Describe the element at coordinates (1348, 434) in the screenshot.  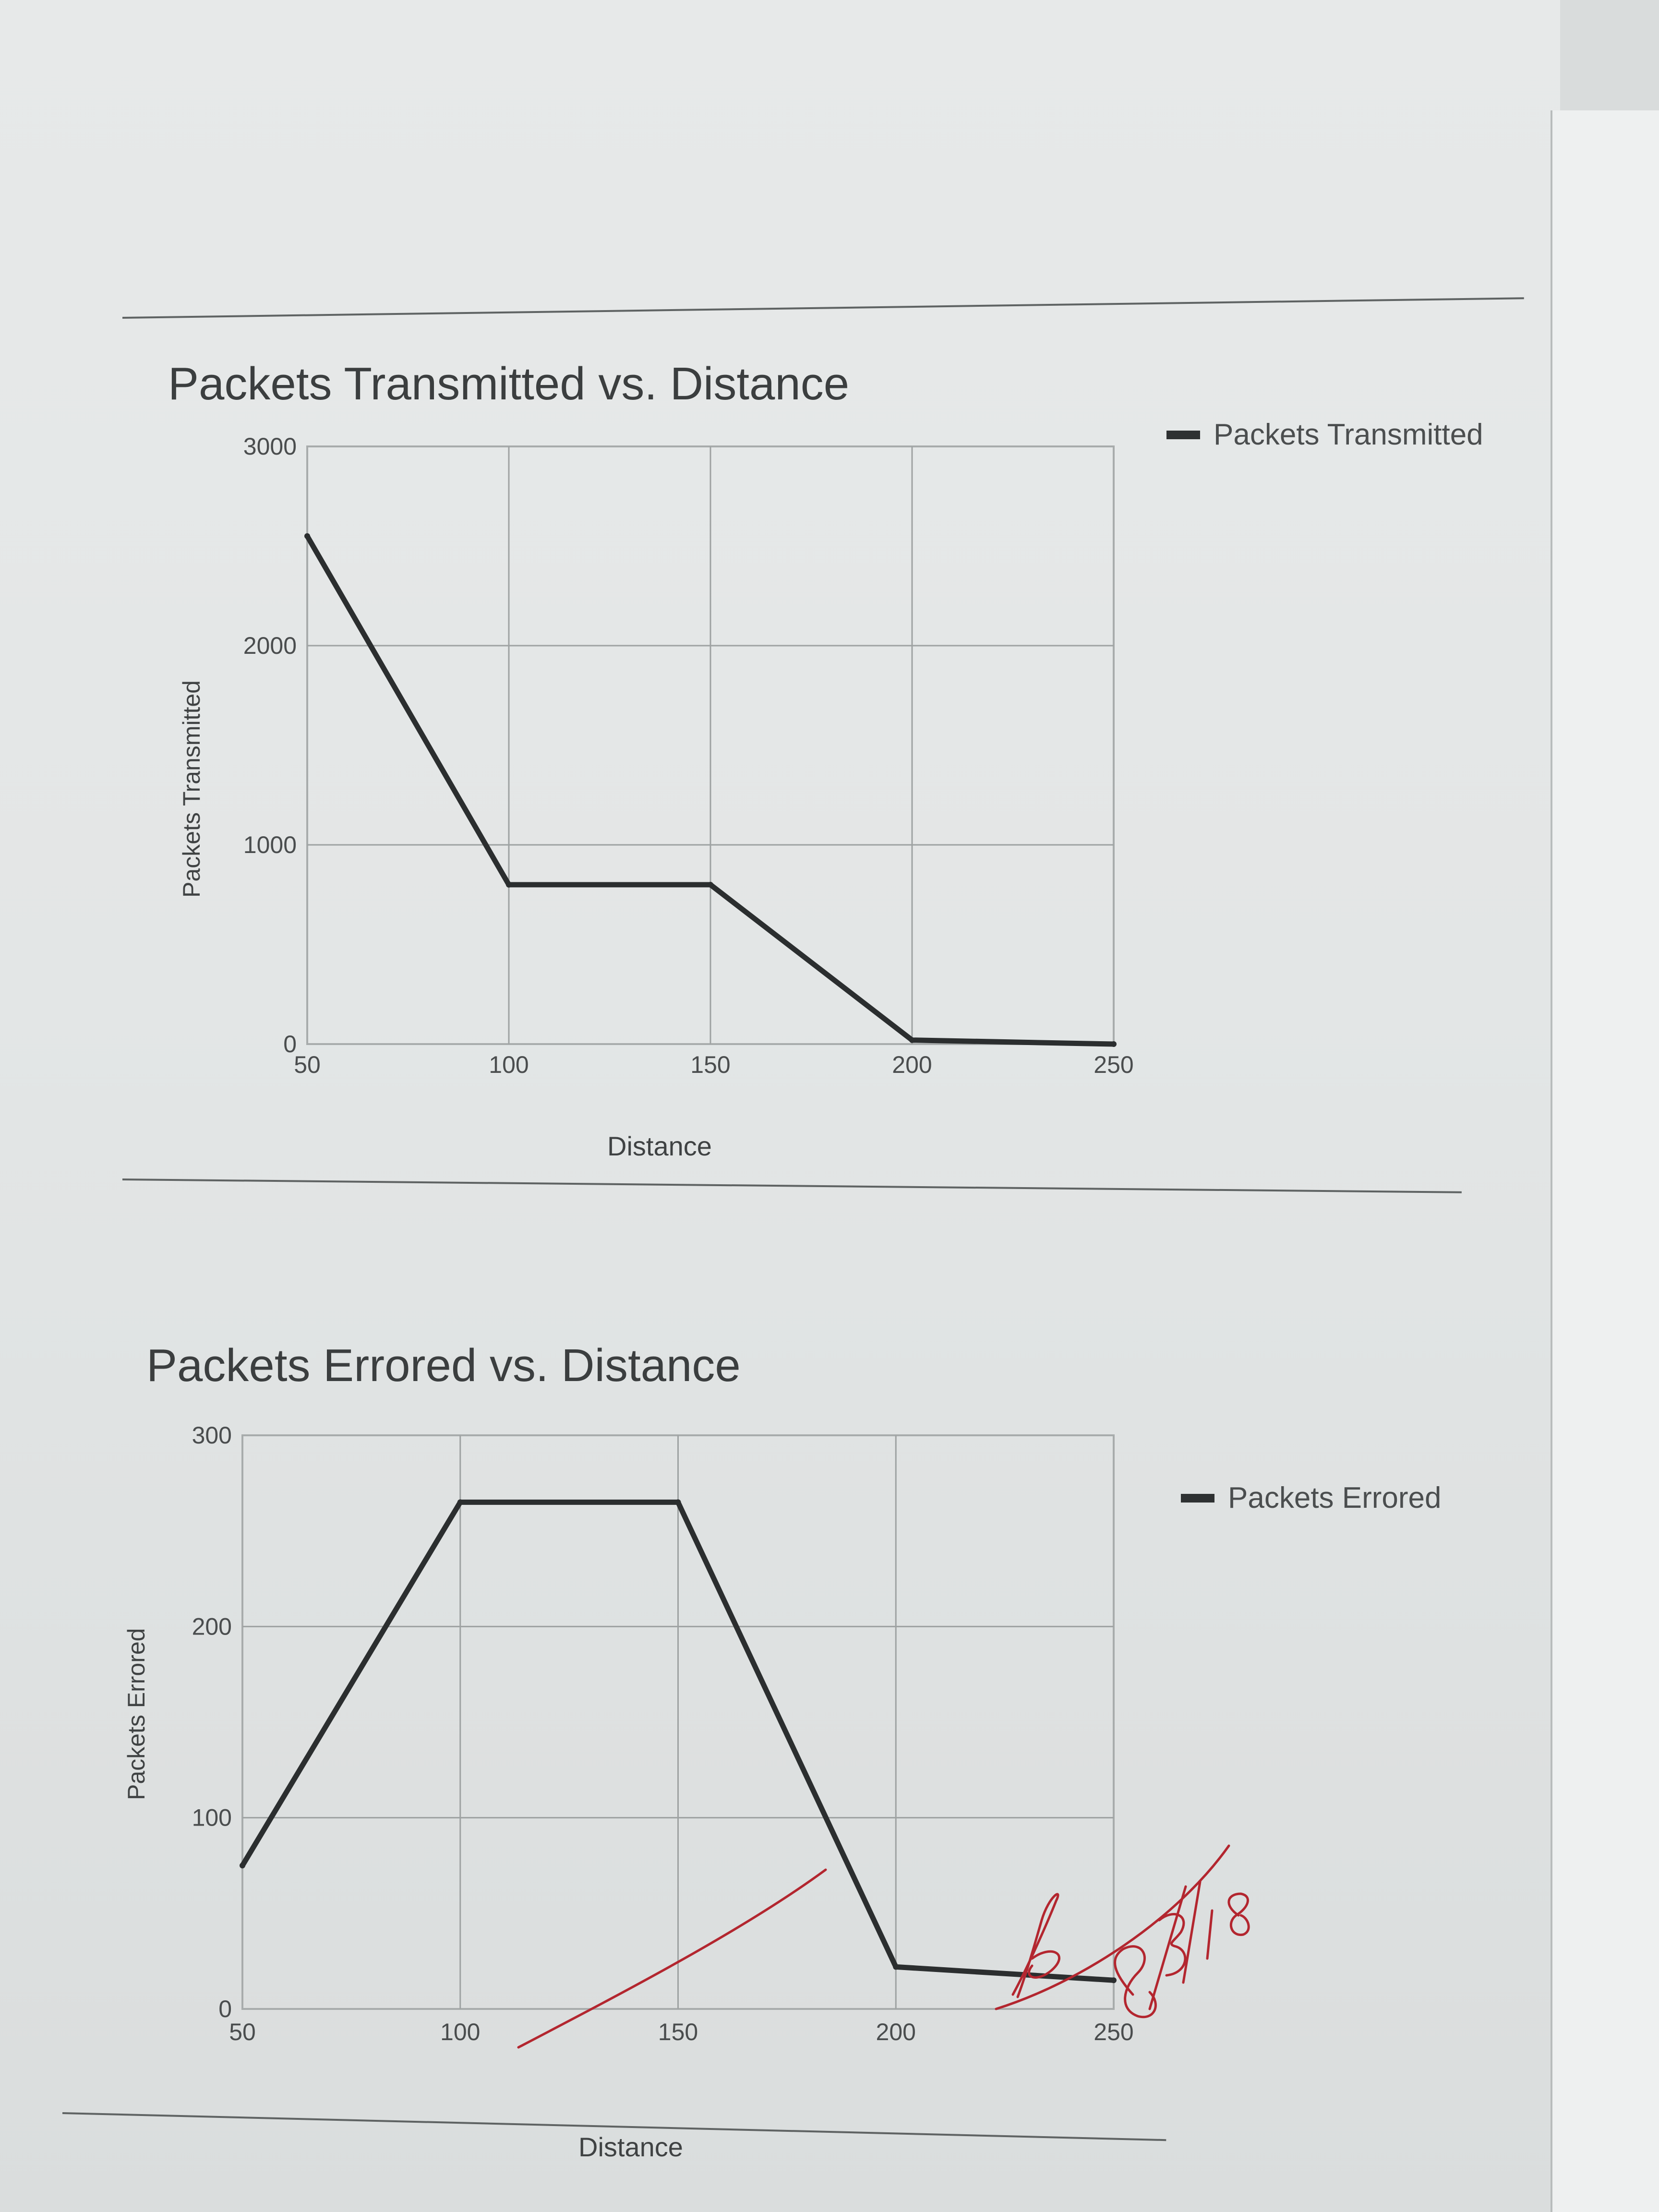
I see `legend-label: Packets Transmitted` at that location.